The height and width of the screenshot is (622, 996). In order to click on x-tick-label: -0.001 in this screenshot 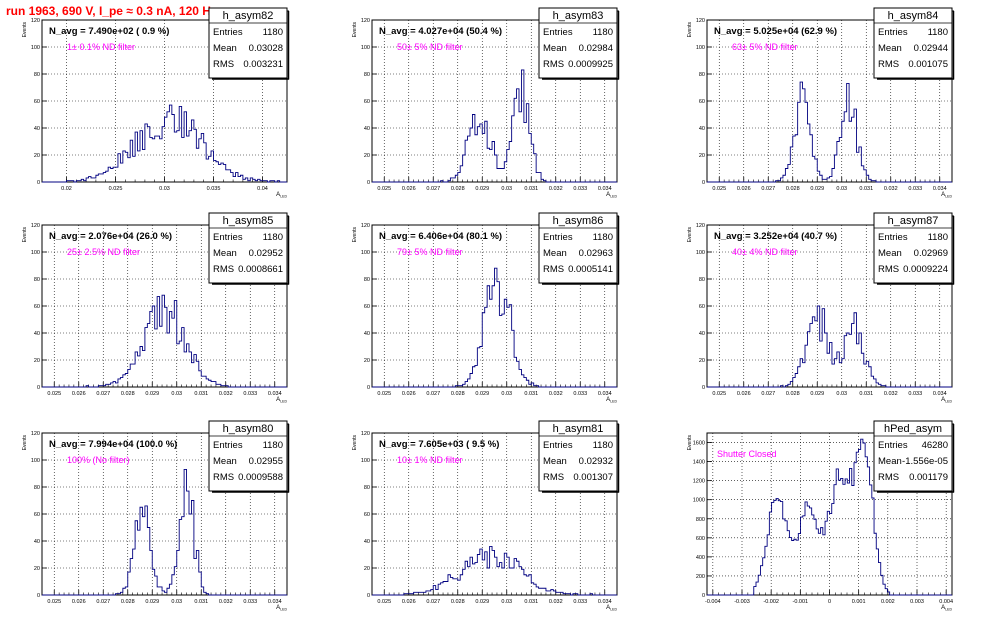, I will do `click(801, 602)`.